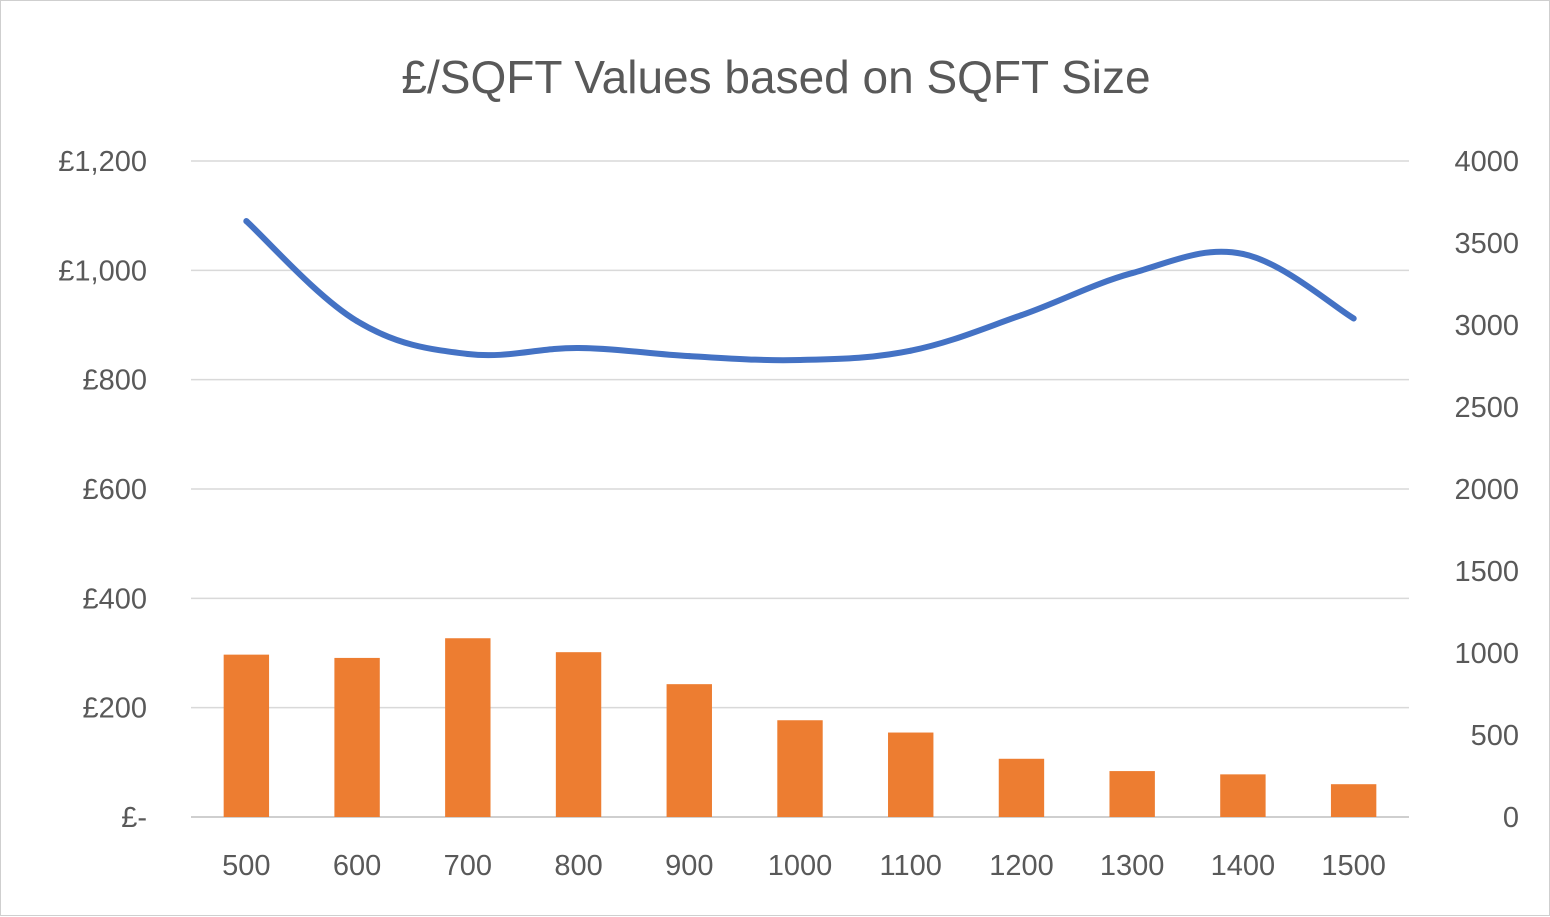 The image size is (1550, 917). Describe the element at coordinates (1495, 736) in the screenshot. I see `right-axis-tick-label: 500` at that location.